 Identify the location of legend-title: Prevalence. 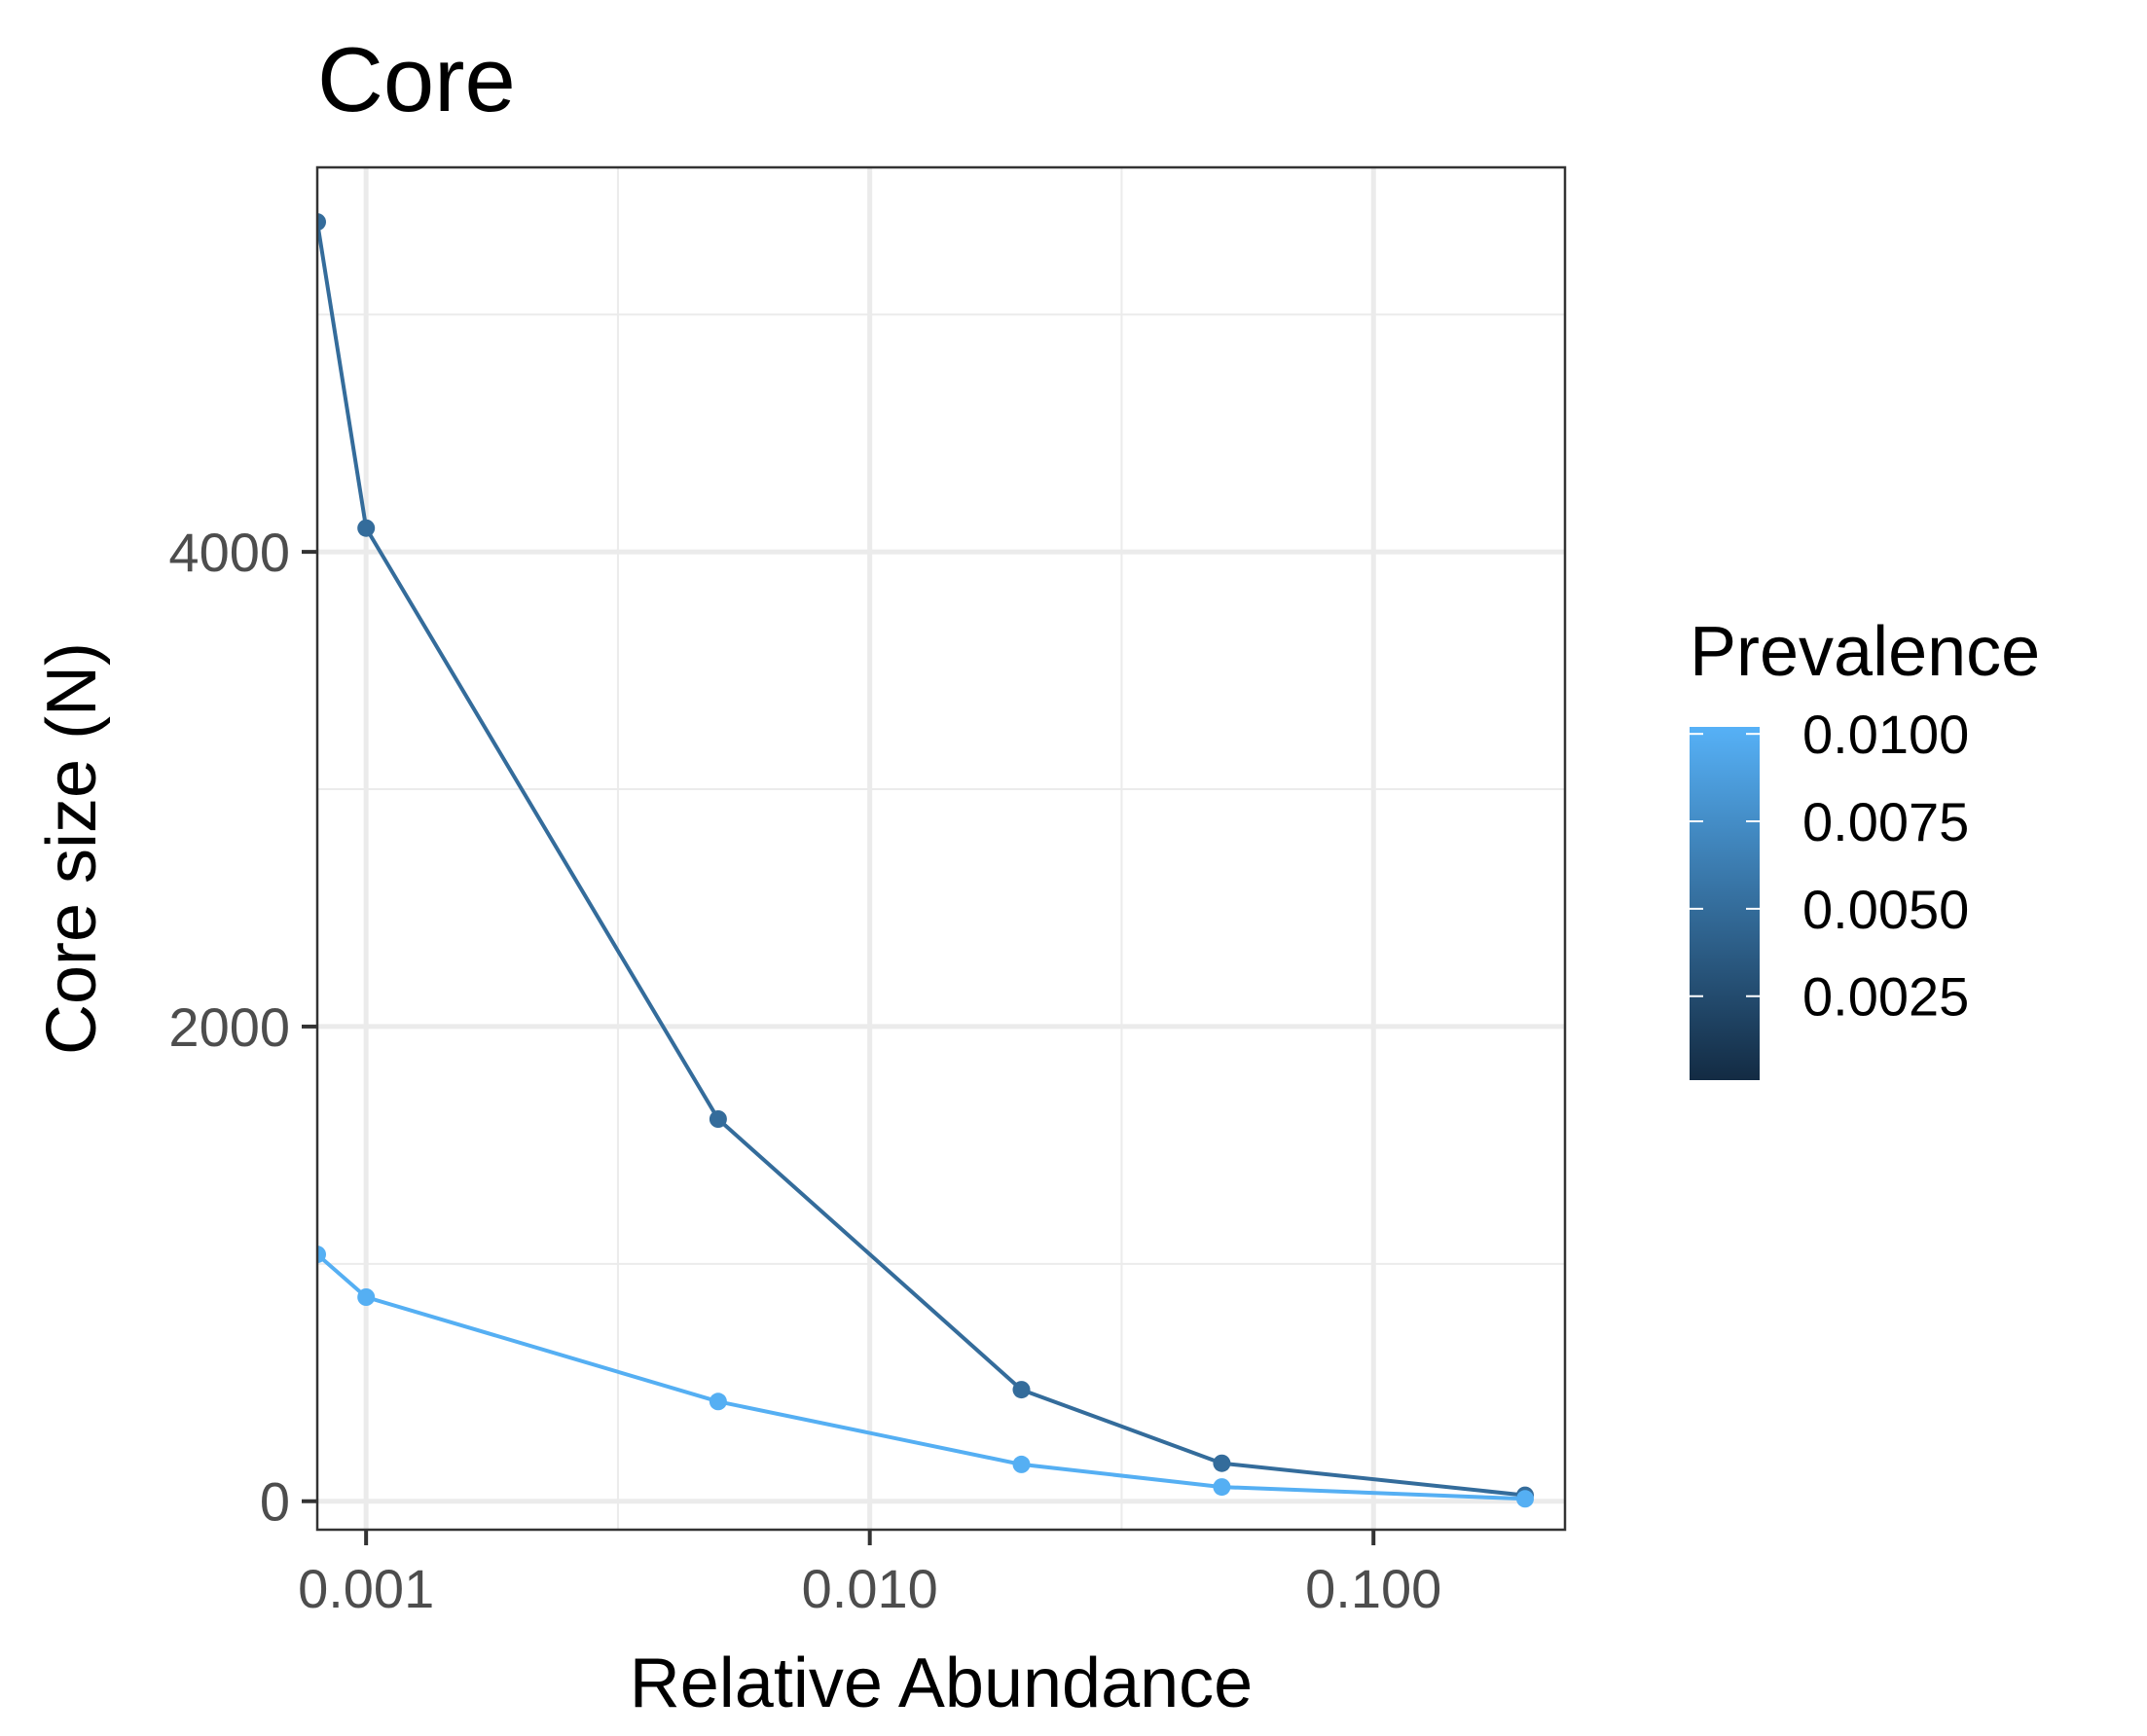
(1865, 652).